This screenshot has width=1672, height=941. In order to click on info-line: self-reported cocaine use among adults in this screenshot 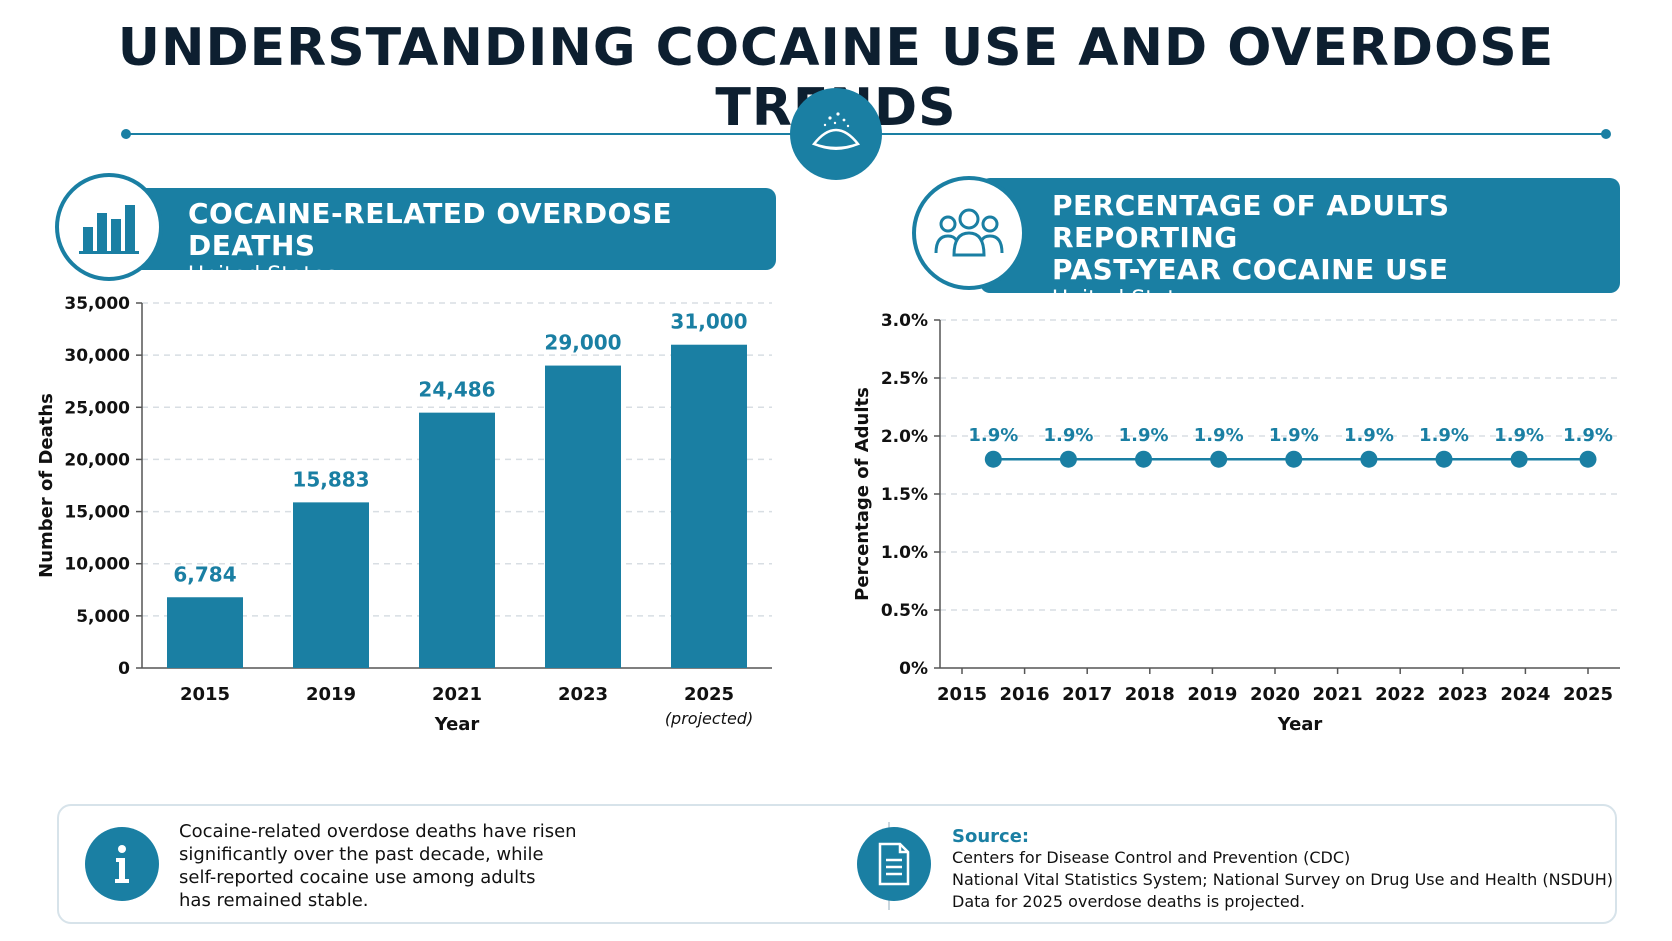, I will do `click(357, 877)`.